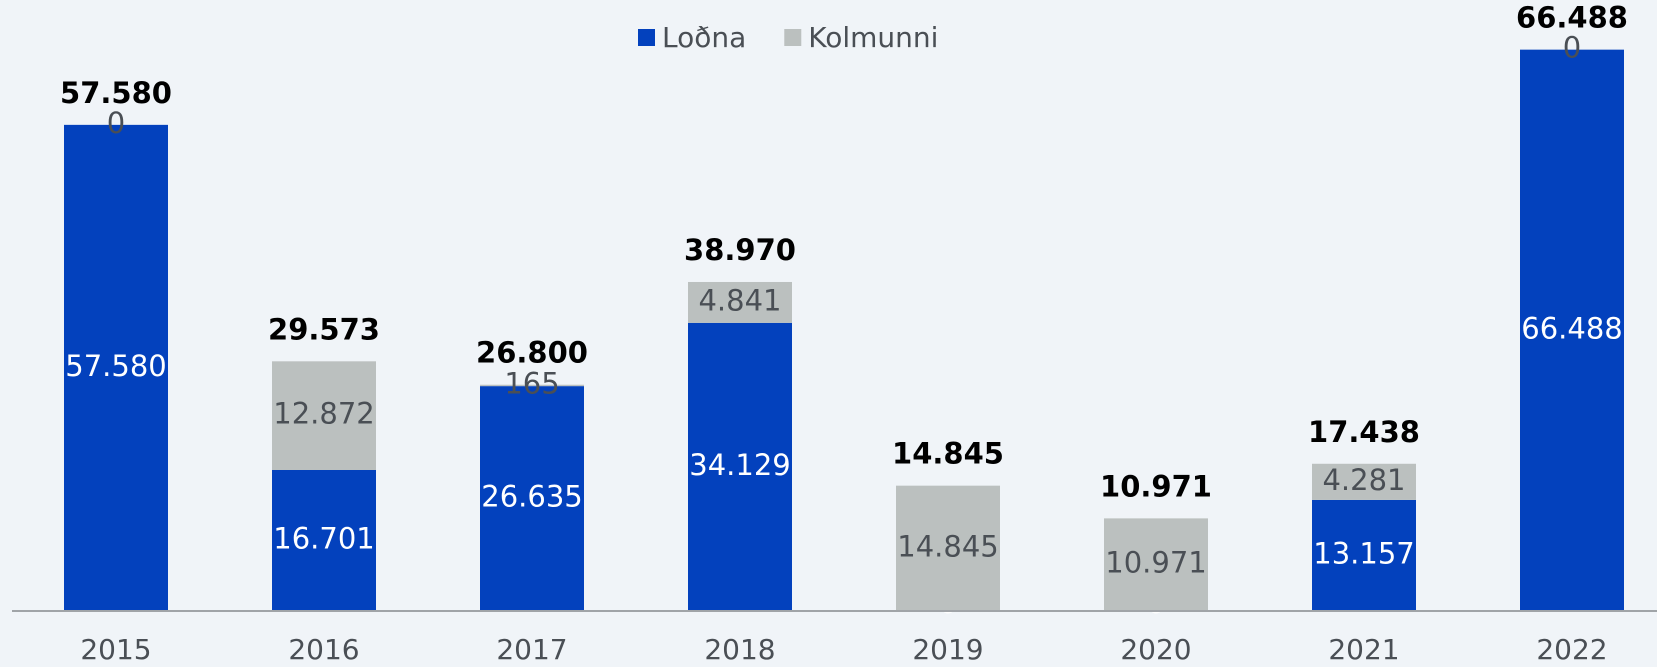  I want to click on total-label: 17.438, so click(1364, 432).